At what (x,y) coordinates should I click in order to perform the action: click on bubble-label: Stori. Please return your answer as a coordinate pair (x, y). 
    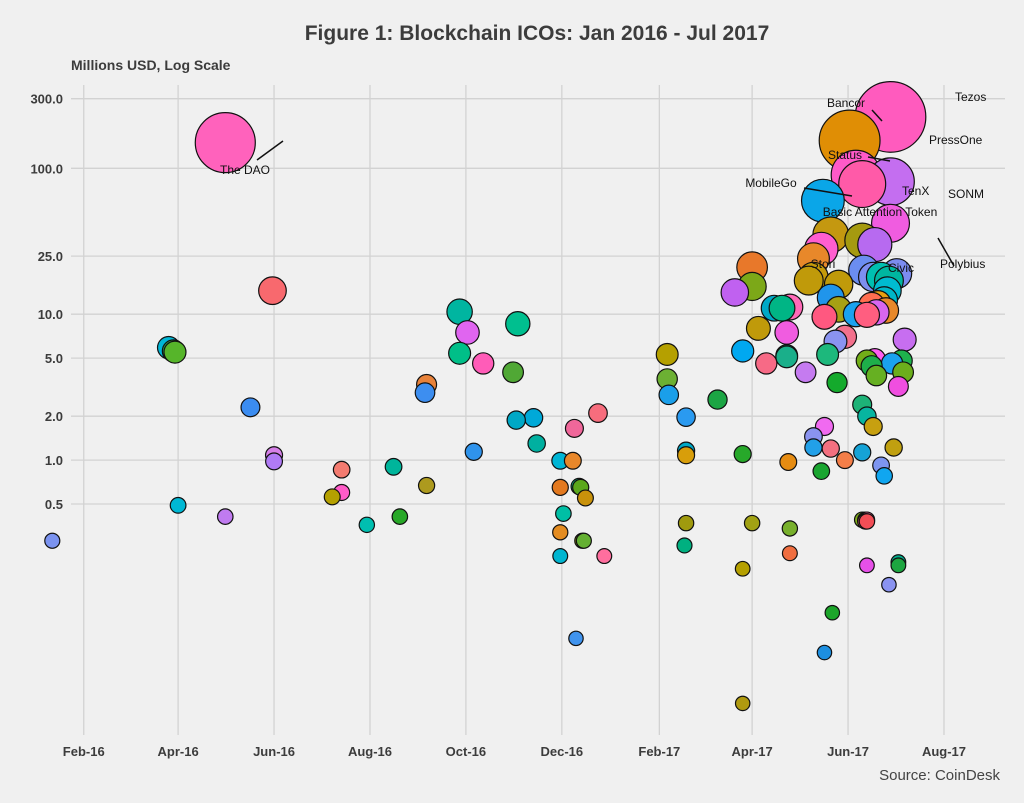
    Looking at the image, I should click on (823, 264).